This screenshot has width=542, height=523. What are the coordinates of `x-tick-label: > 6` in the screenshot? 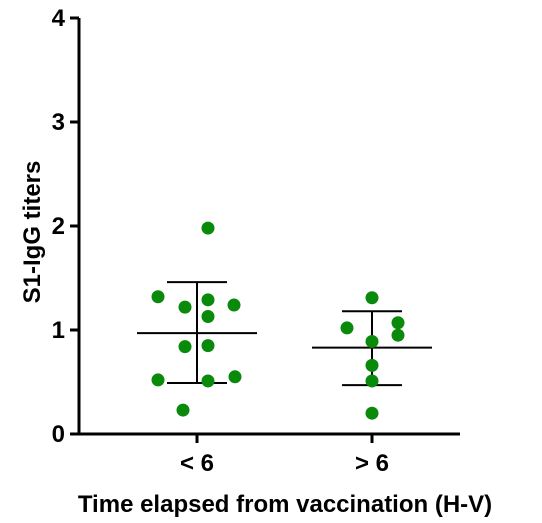 It's located at (372, 463).